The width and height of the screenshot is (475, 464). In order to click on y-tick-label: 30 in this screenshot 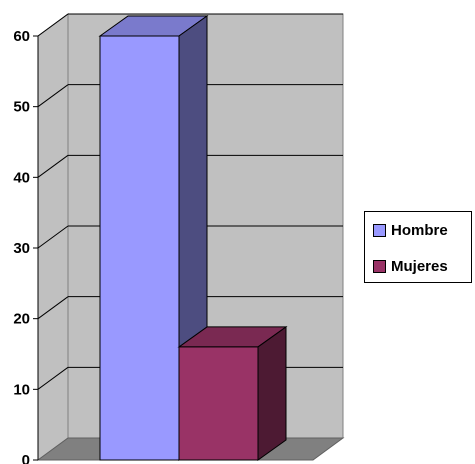, I will do `click(21, 248)`.